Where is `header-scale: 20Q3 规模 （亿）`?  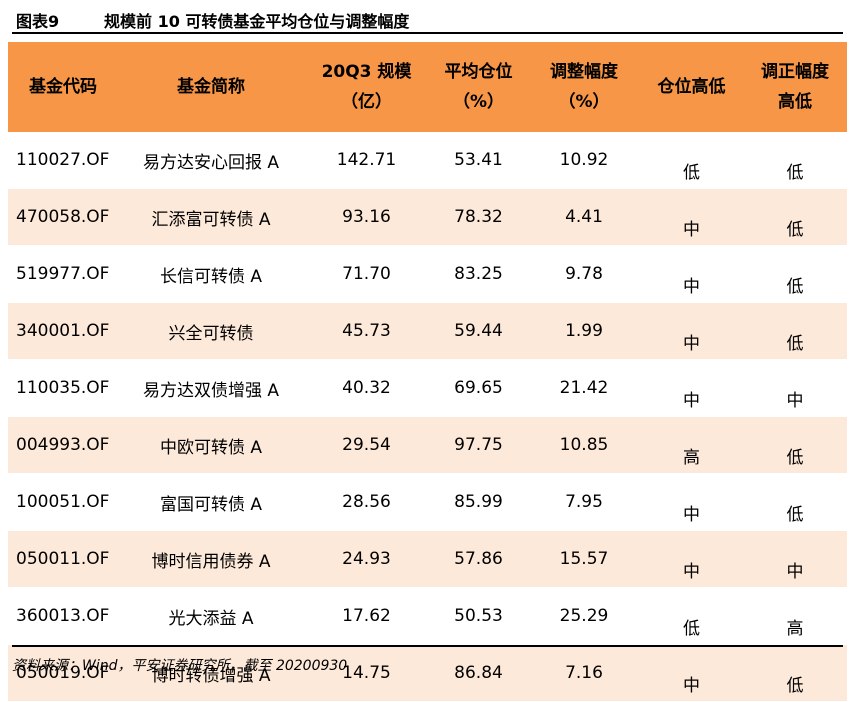 header-scale: 20Q3 规模 （亿） is located at coordinates (366, 87).